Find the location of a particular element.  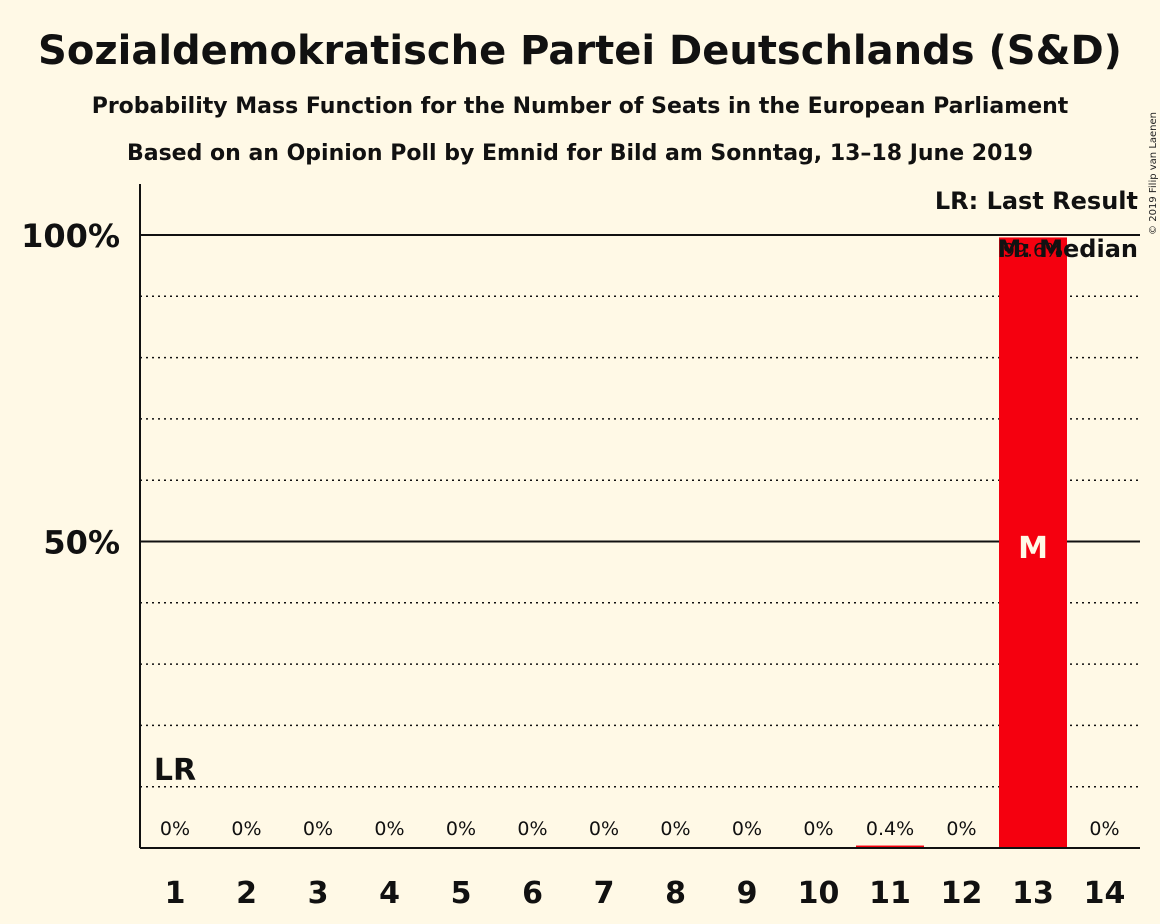

legend-median: M: Median is located at coordinates (1067, 249).